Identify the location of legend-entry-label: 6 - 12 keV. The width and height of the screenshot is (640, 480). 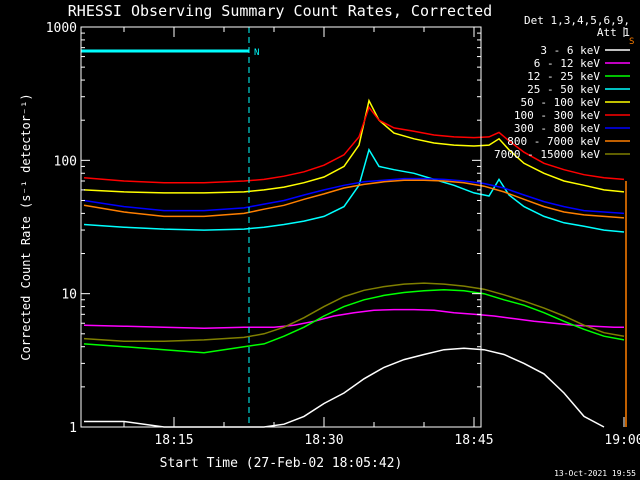
(567, 63).